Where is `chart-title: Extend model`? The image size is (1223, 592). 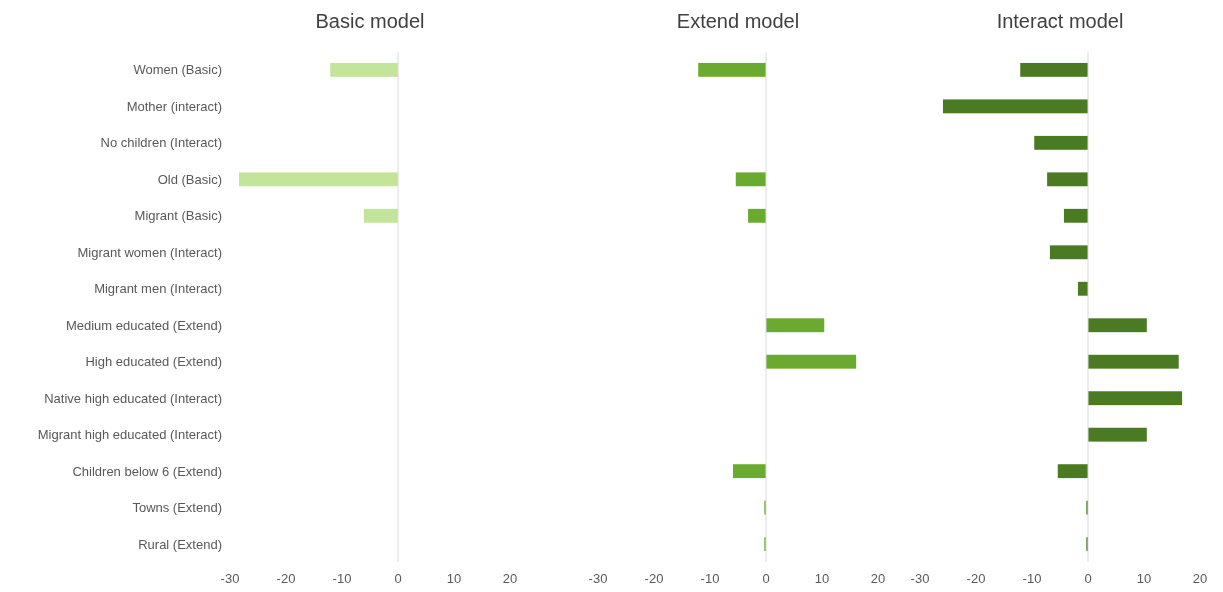 chart-title: Extend model is located at coordinates (738, 21).